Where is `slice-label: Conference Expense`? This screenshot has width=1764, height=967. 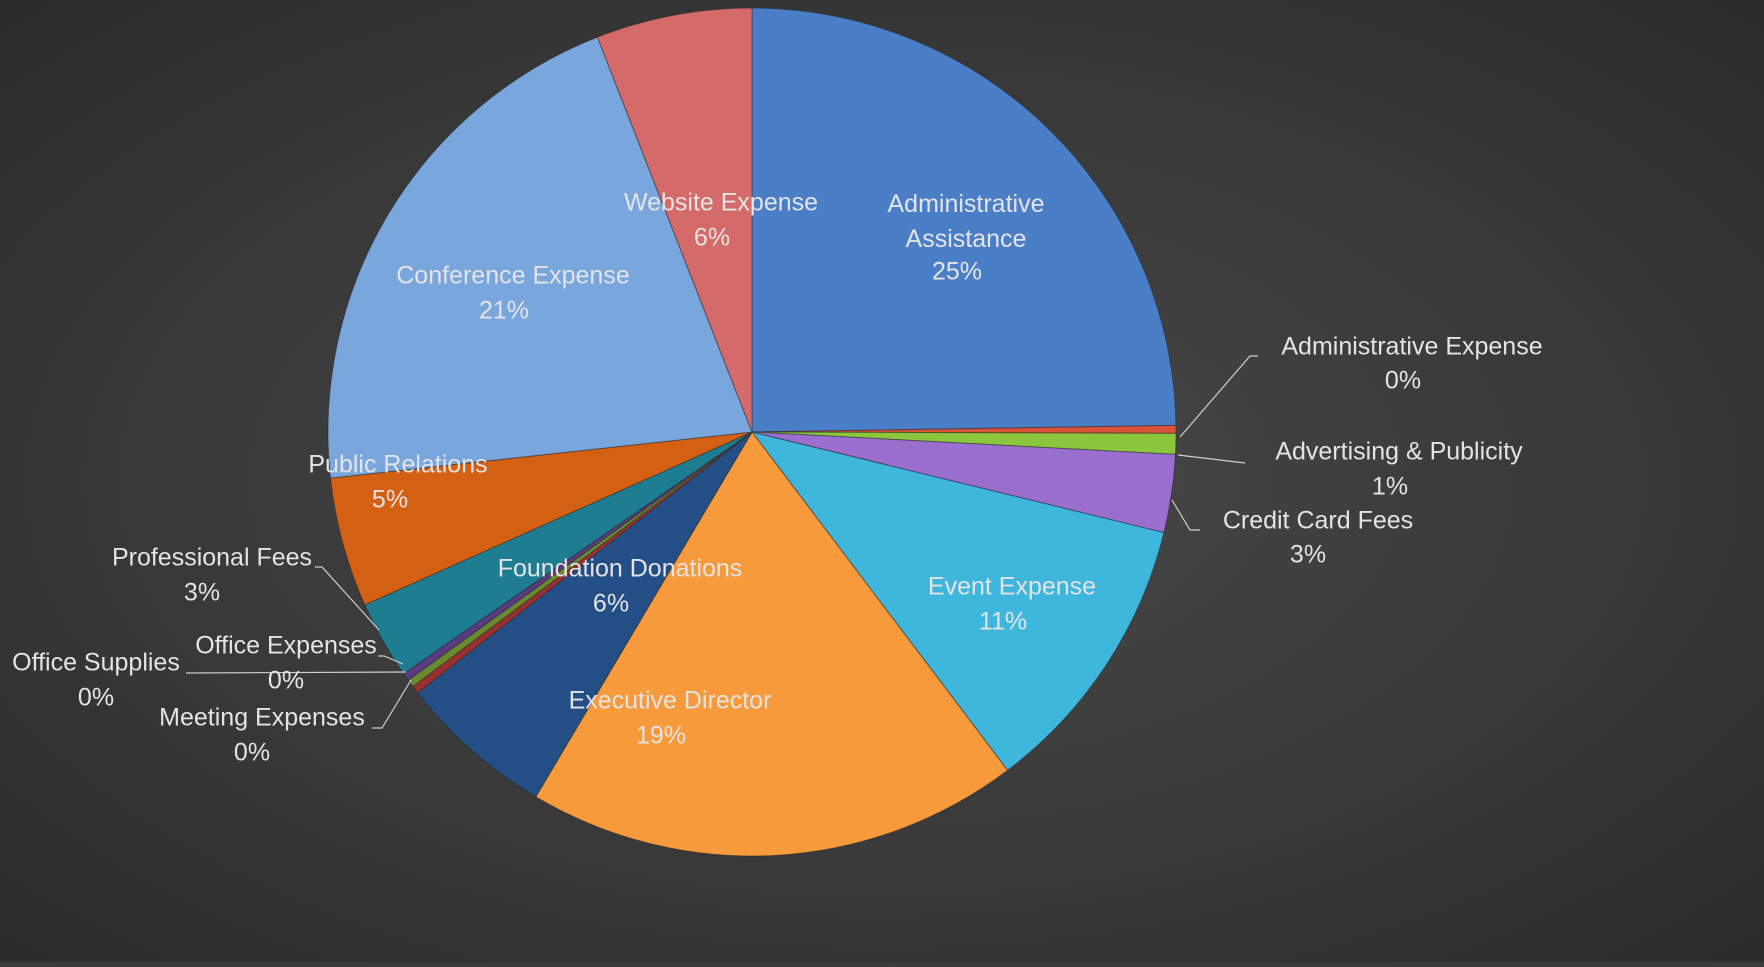
slice-label: Conference Expense is located at coordinates (512, 276).